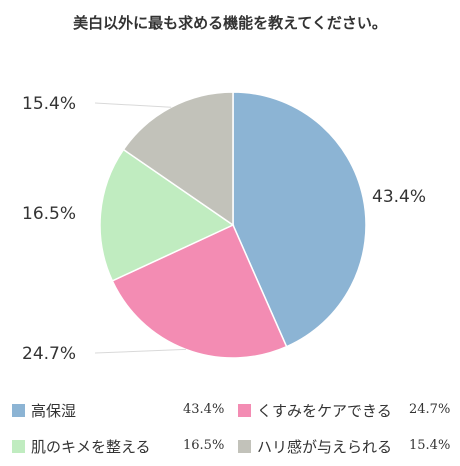 The height and width of the screenshot is (466, 460). Describe the element at coordinates (324, 410) in the screenshot. I see `legend-name-1: くすみをケアできる` at that location.